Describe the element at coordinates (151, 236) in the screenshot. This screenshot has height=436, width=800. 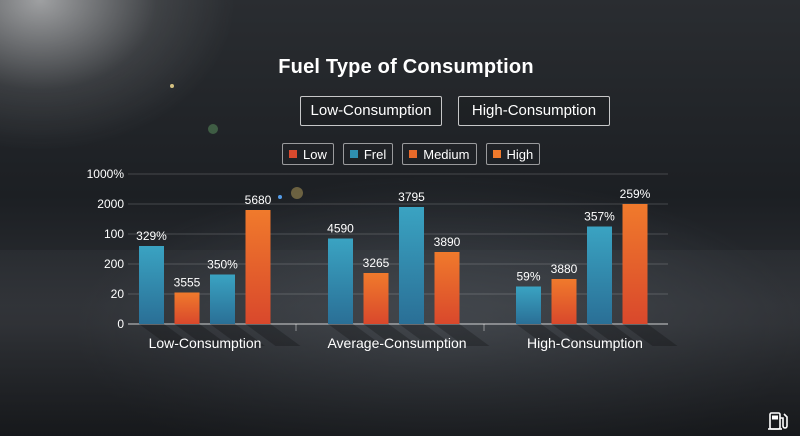
I see `bar-value-label: 329%` at that location.